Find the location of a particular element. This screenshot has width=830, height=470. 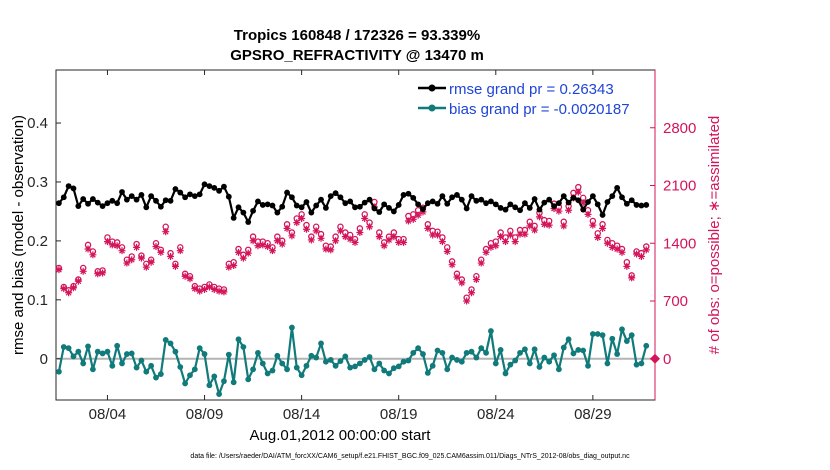

y2-tick-label: 2100 is located at coordinates (679, 186).